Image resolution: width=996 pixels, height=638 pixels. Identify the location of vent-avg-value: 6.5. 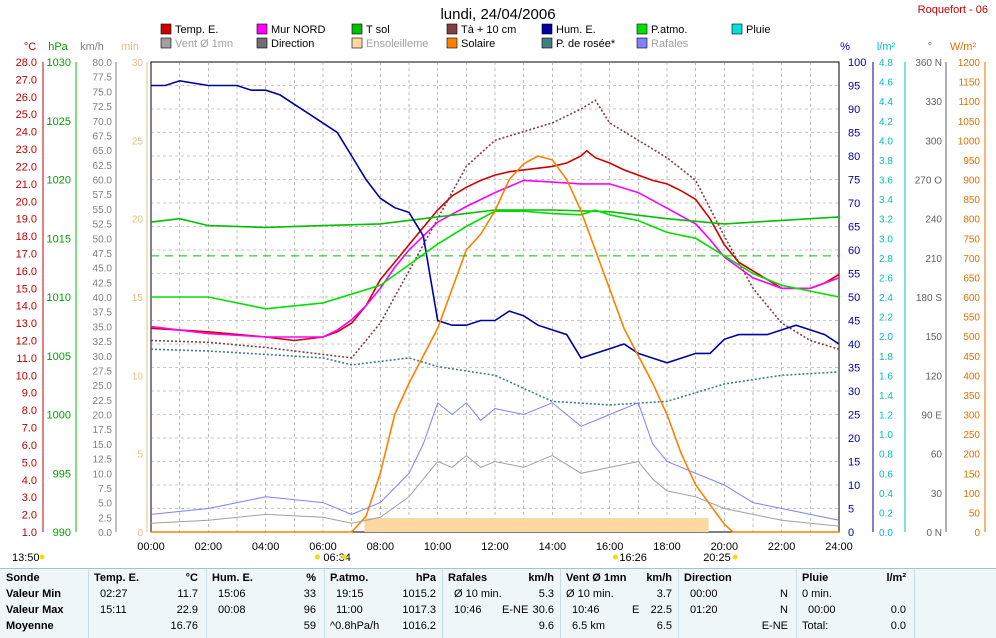
(664, 626).